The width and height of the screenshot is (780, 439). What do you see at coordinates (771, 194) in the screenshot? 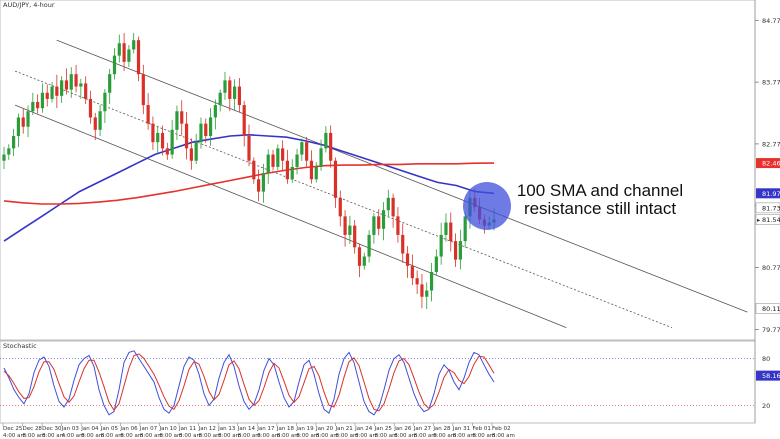
I see `price-badge-label: 81.973` at bounding box center [771, 194].